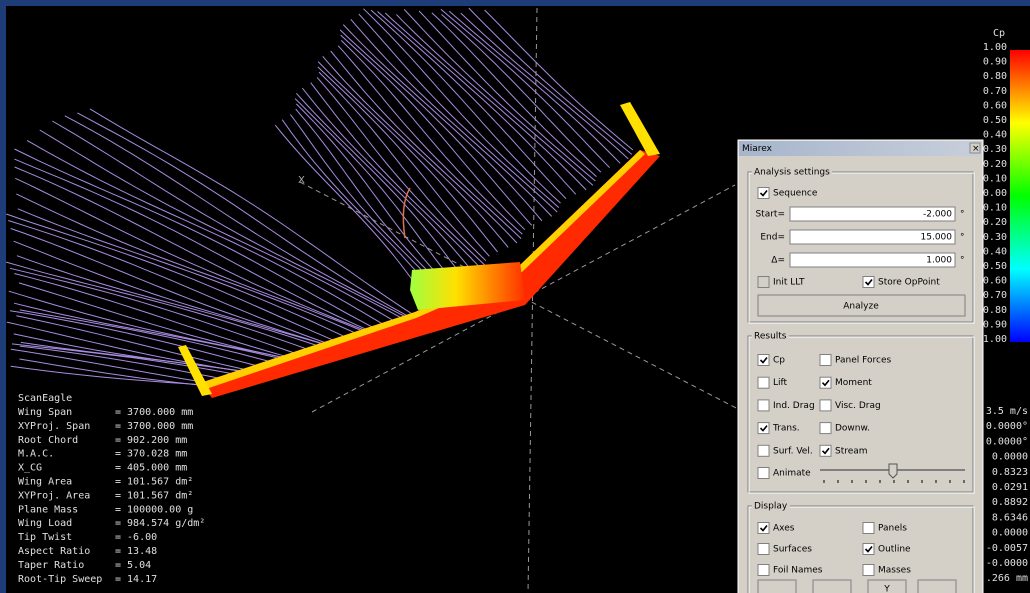 The image size is (1030, 593). I want to click on legend-label: -0.40, so click(992, 251).